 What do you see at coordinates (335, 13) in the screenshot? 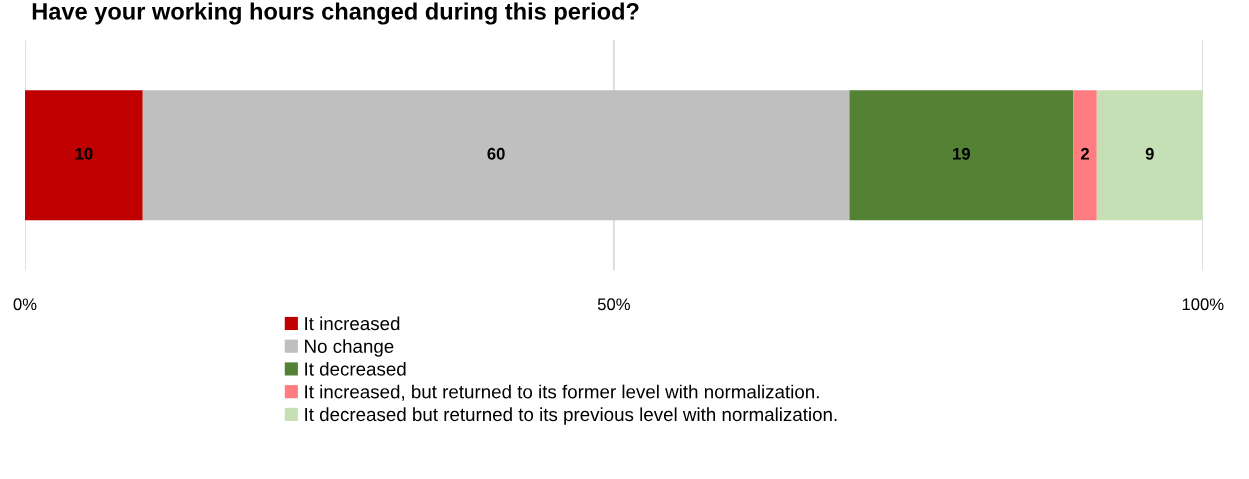
I see `chart-title: Have your working hours changed during this period?` at bounding box center [335, 13].